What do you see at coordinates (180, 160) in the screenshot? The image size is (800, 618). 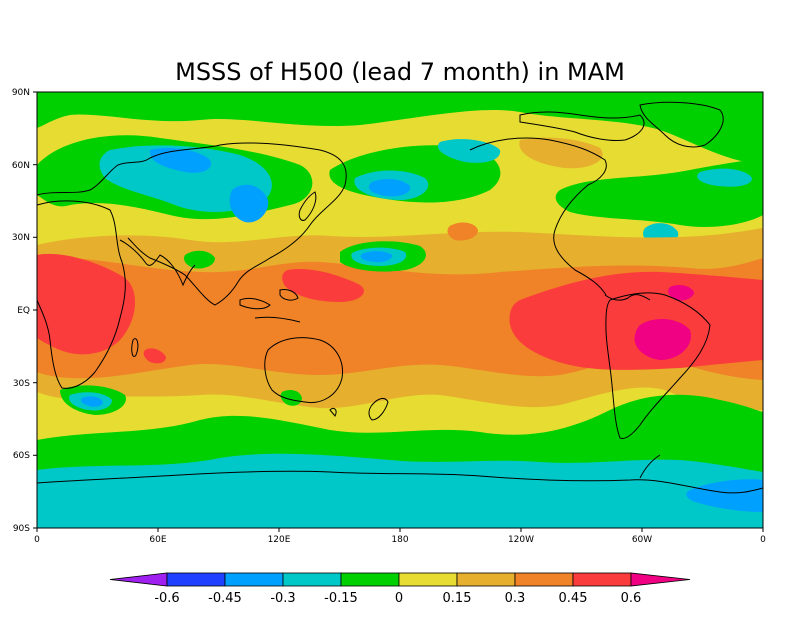 I see `field-siberia-blue` at bounding box center [180, 160].